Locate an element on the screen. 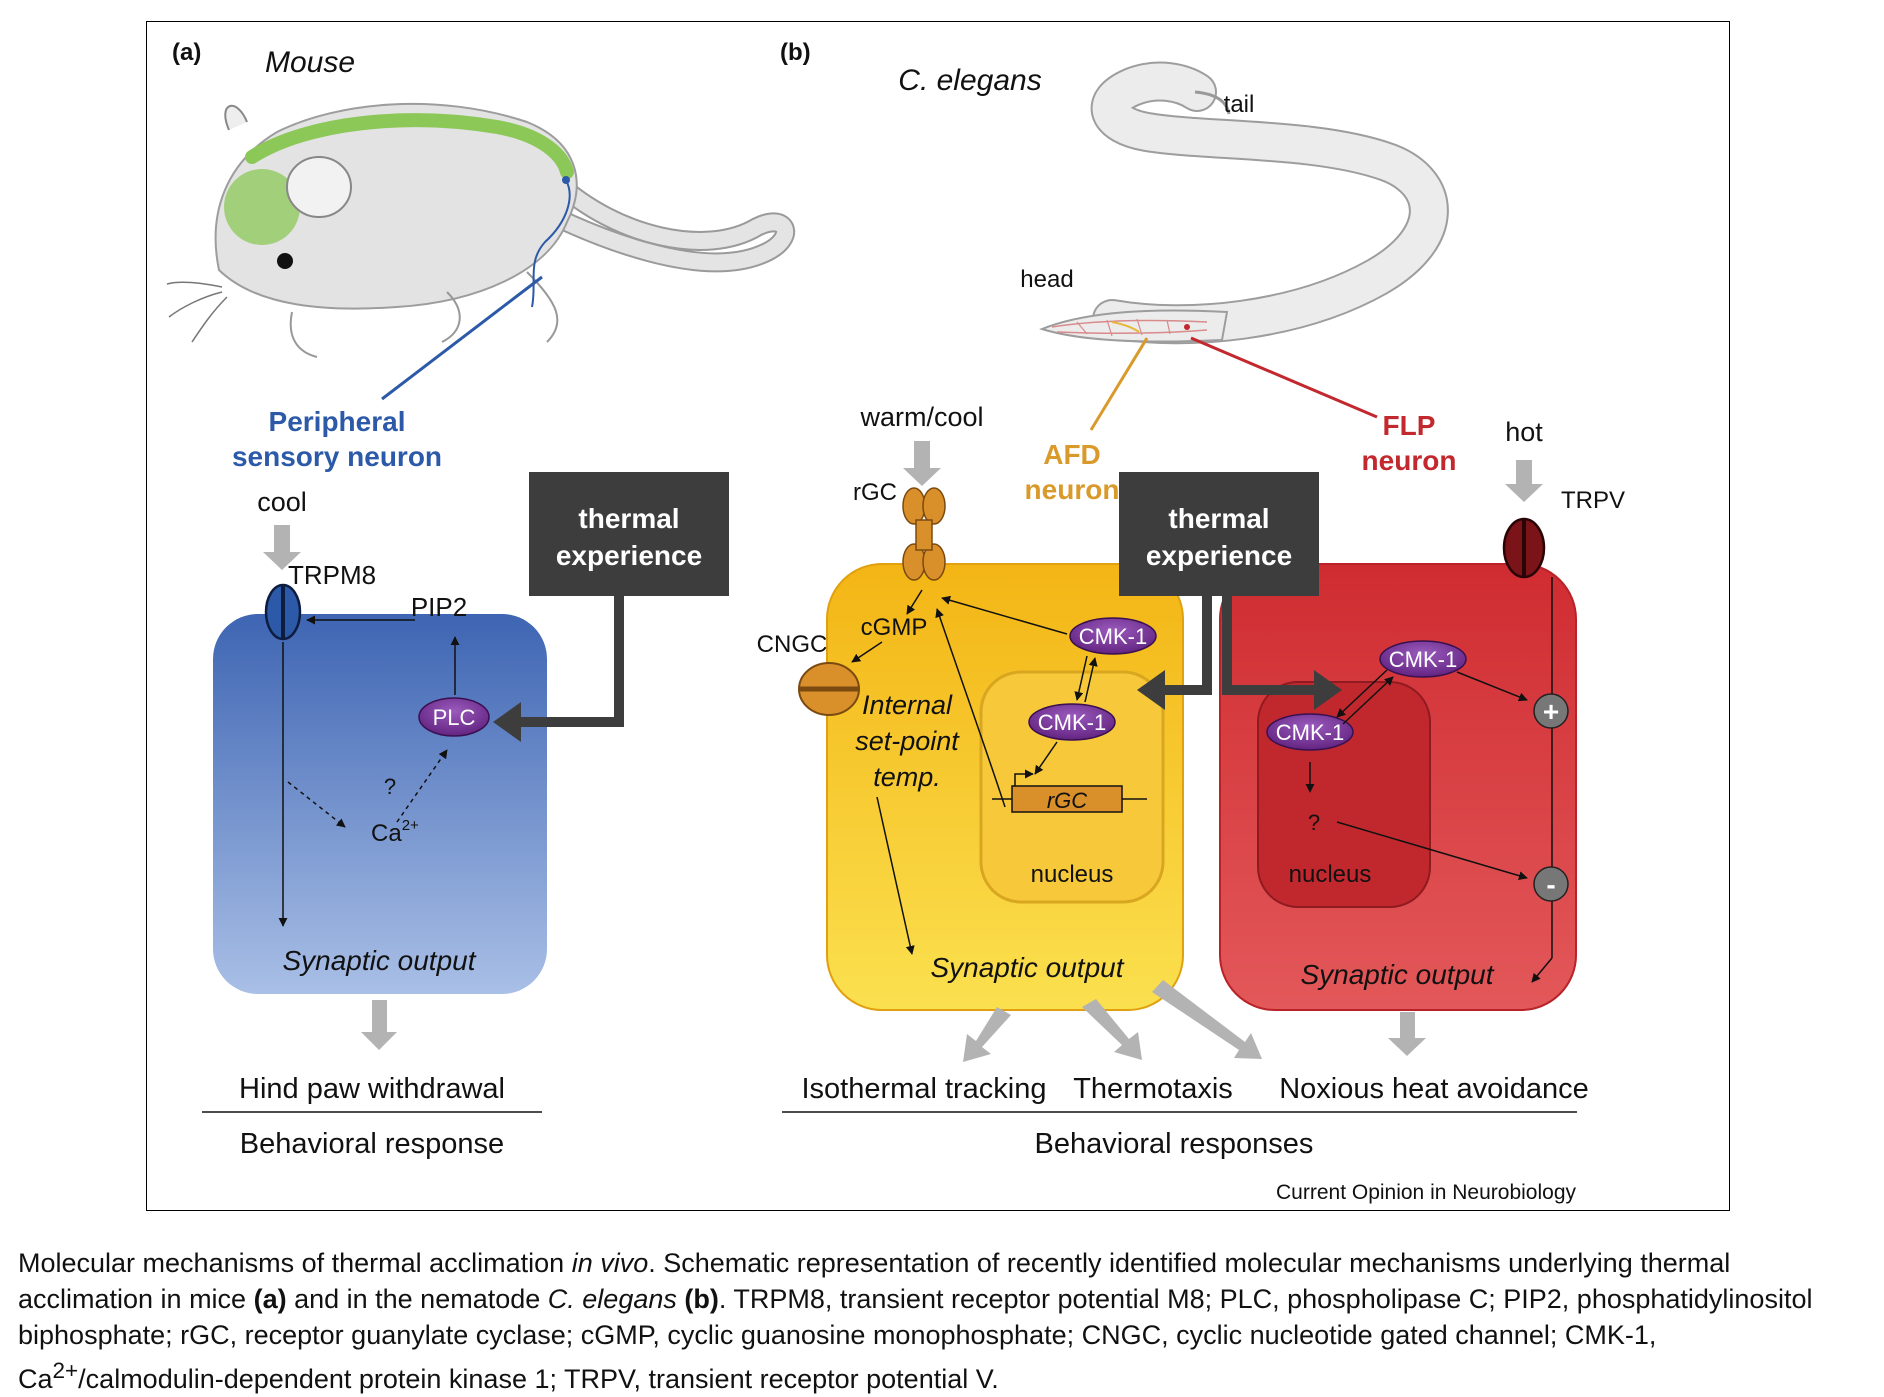 The height and width of the screenshot is (1397, 1884). thermal-experience-box-a is located at coordinates (629, 534).